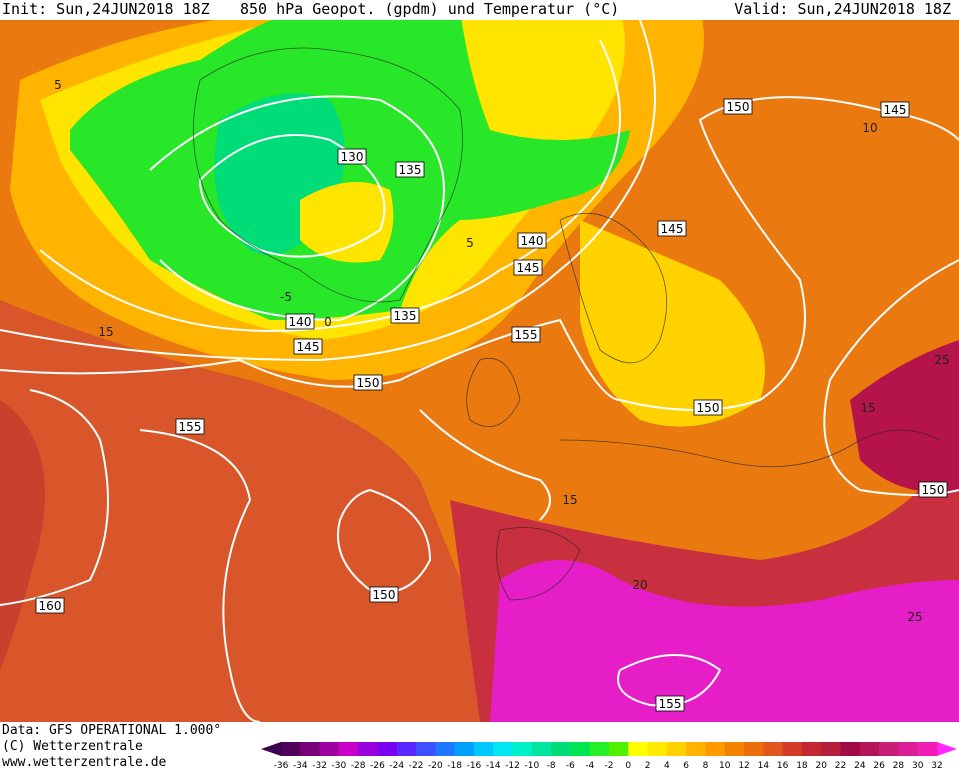  Describe the element at coordinates (319, 765) in the screenshot. I see `colorbar-tick-label: -32` at that location.